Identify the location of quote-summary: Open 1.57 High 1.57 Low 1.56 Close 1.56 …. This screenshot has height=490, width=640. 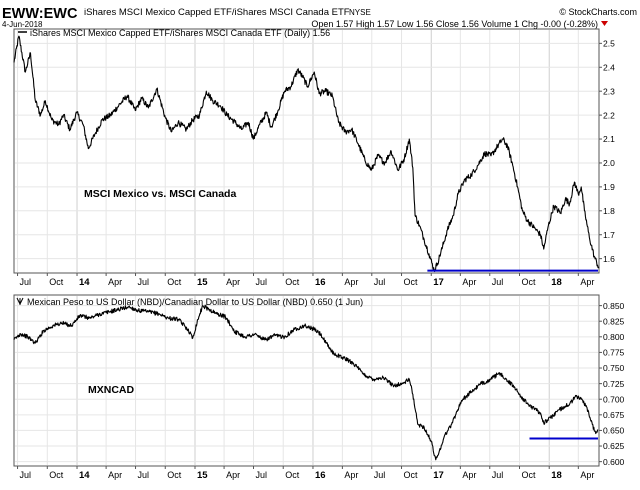
(454, 24).